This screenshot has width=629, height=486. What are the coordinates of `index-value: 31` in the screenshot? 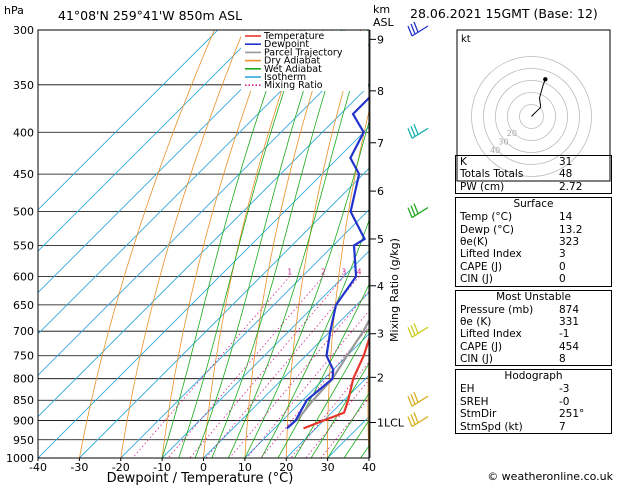 It's located at (566, 162).